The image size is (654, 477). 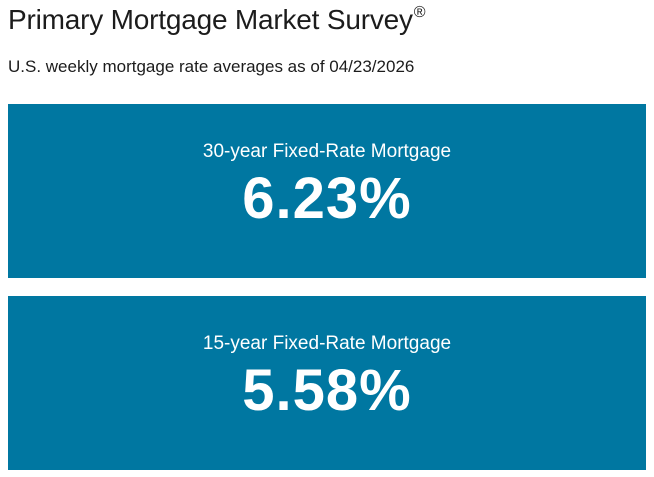 What do you see at coordinates (327, 343) in the screenshot?
I see `rate-card-label: 15-year Fixed-Rate Mortgage` at bounding box center [327, 343].